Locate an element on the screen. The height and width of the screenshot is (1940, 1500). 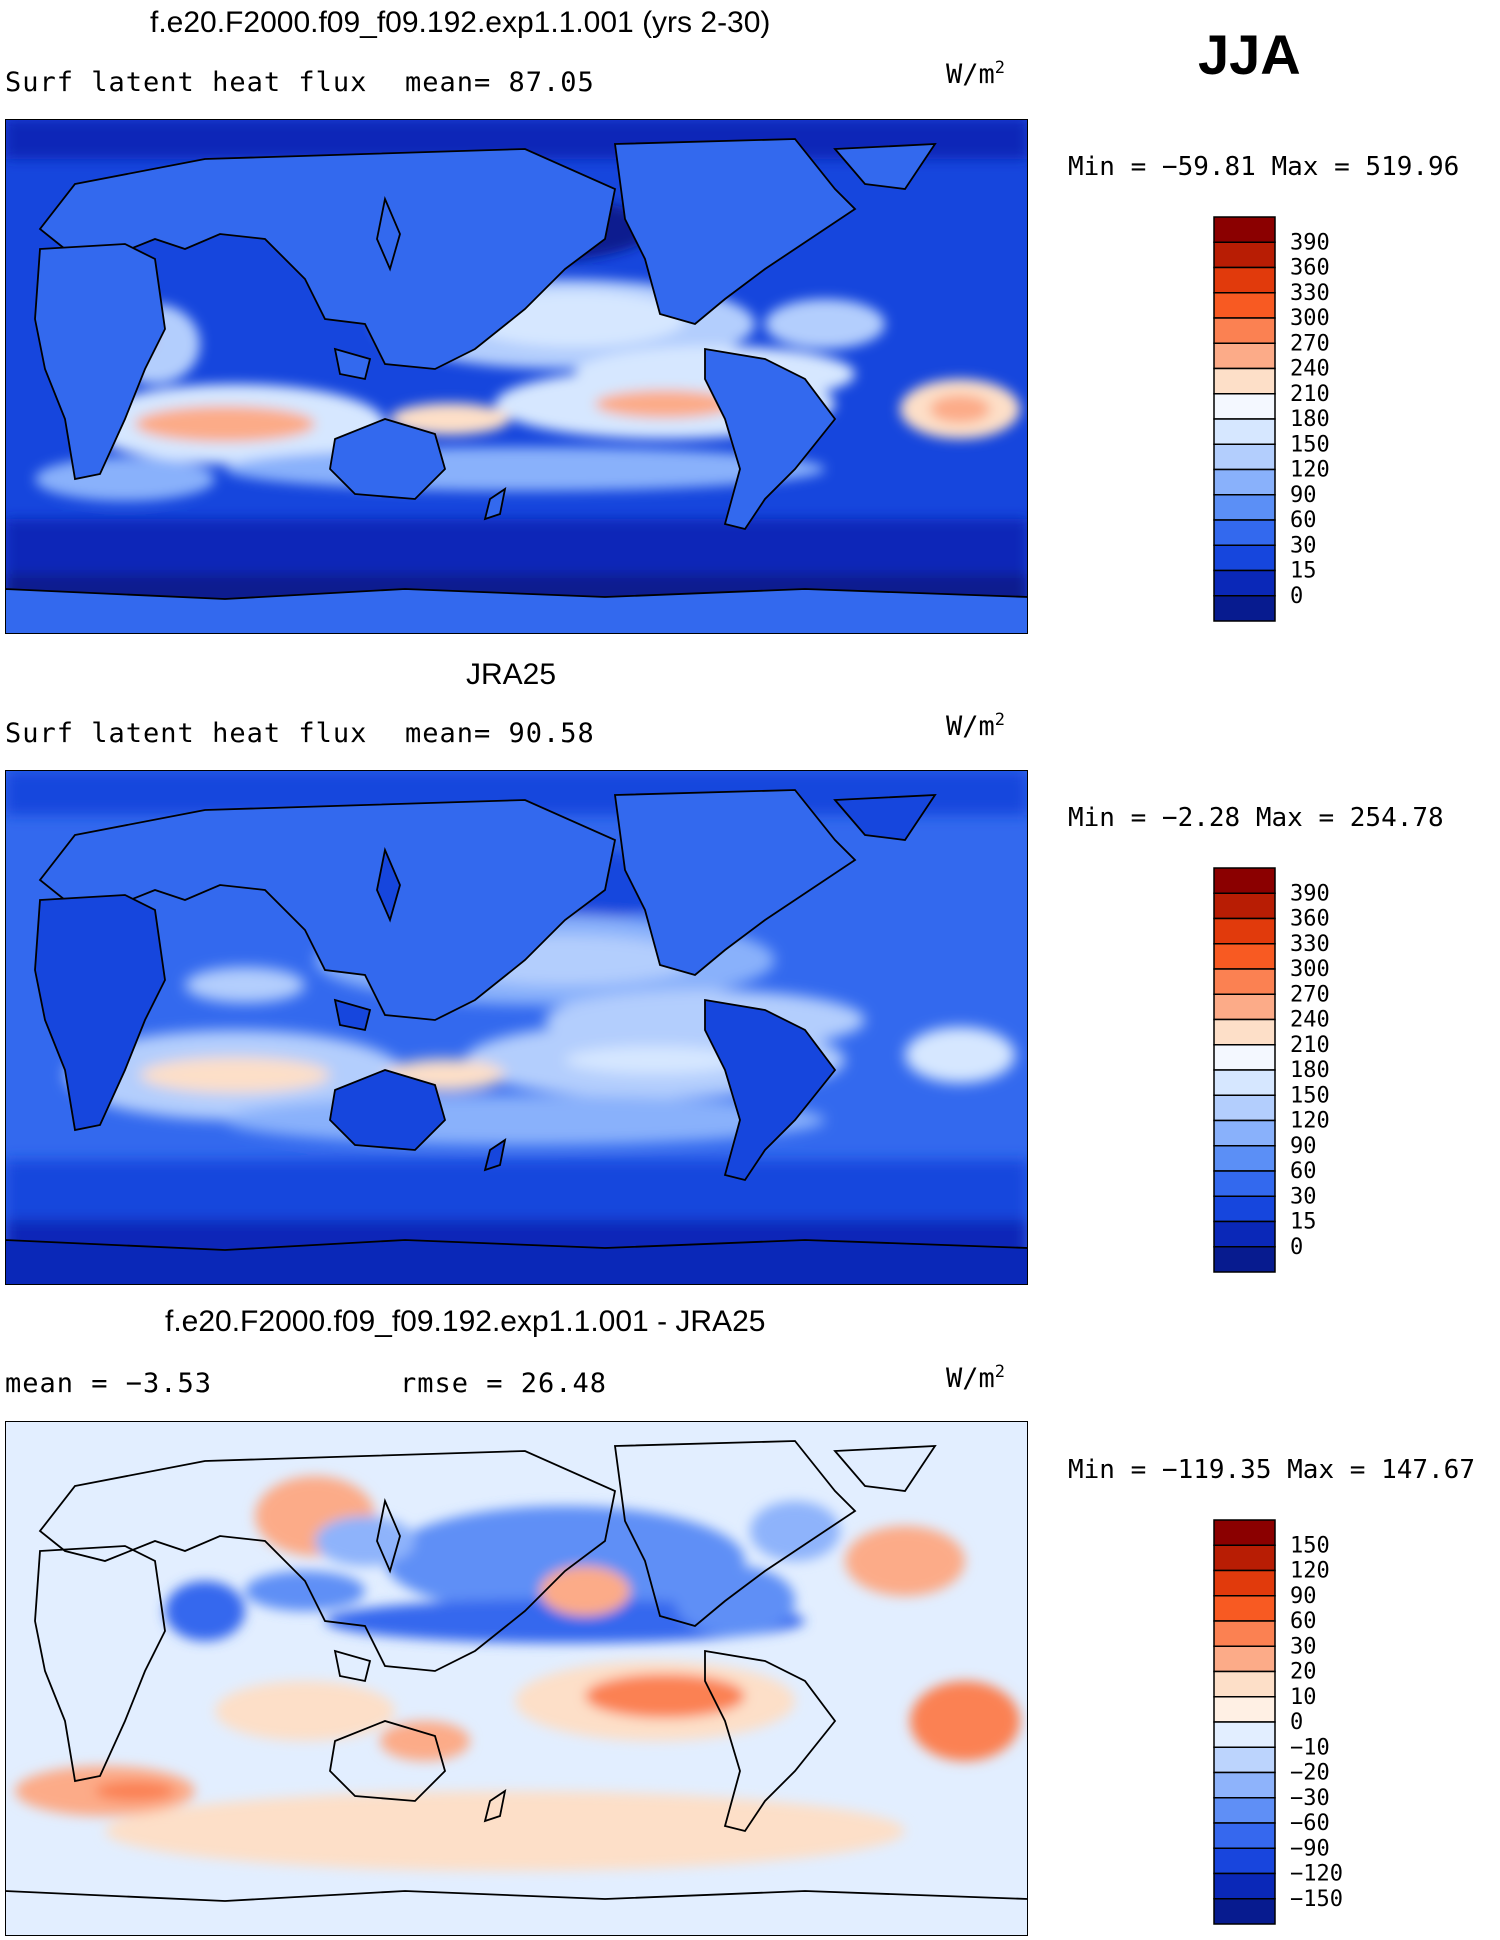
panel2-variable-label: Surf latent heat flux is located at coordinates (186, 733).